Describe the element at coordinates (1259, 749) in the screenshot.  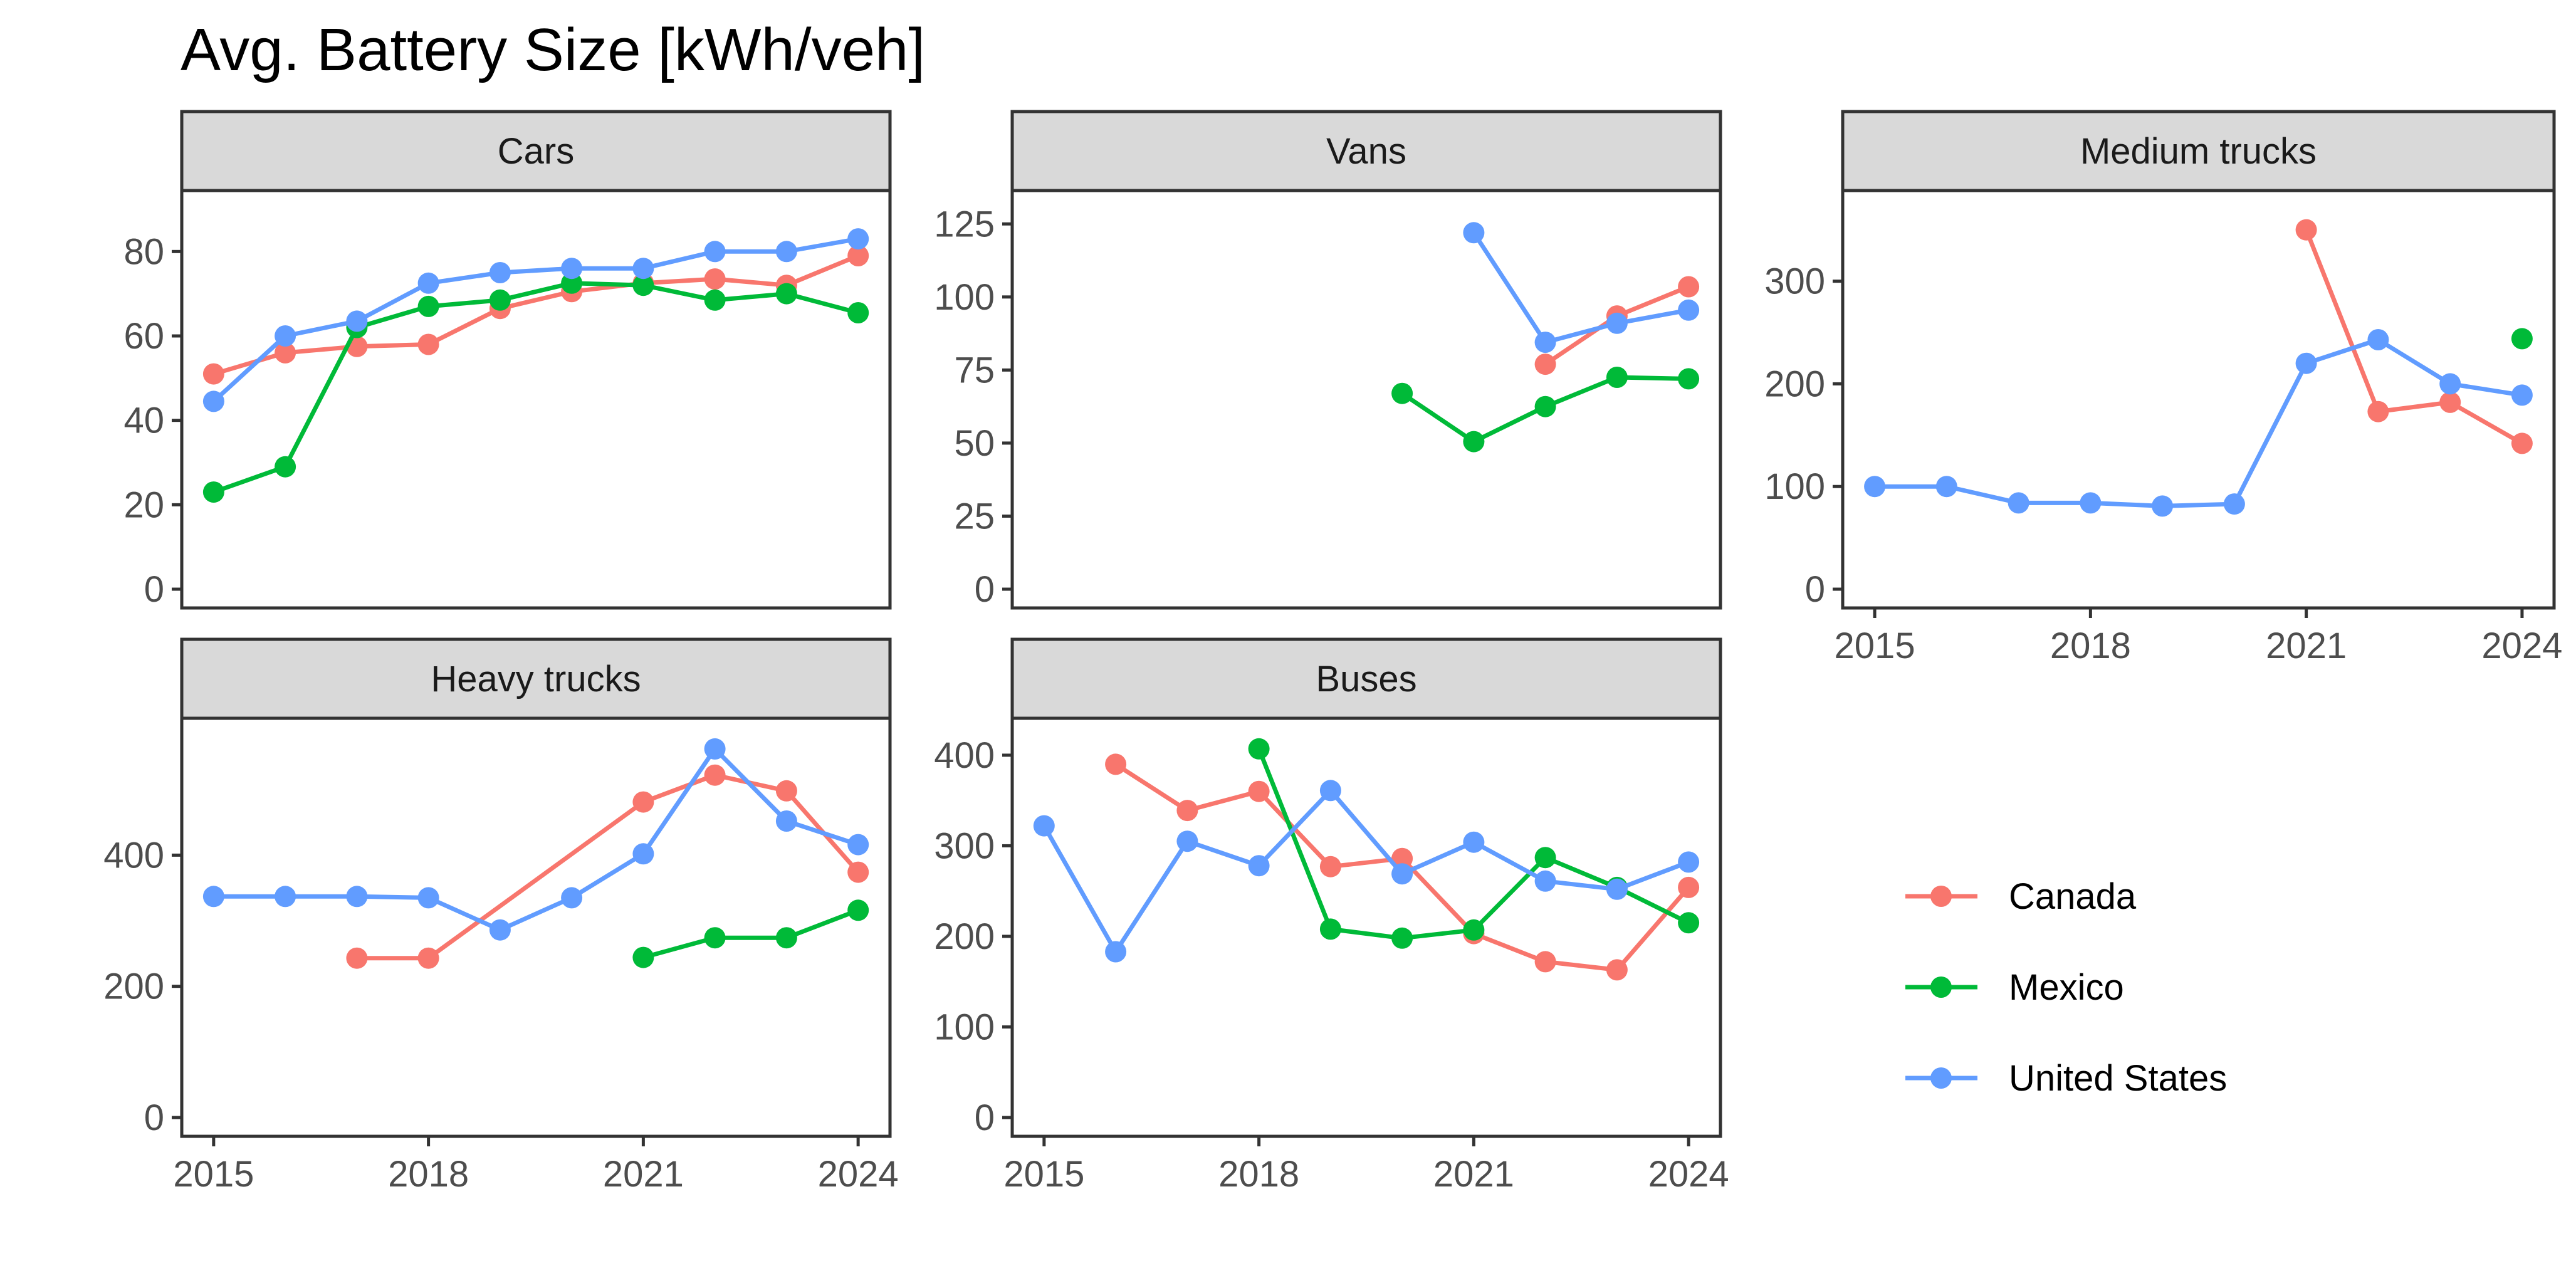
I see `point-buses-mexico-2018` at that location.